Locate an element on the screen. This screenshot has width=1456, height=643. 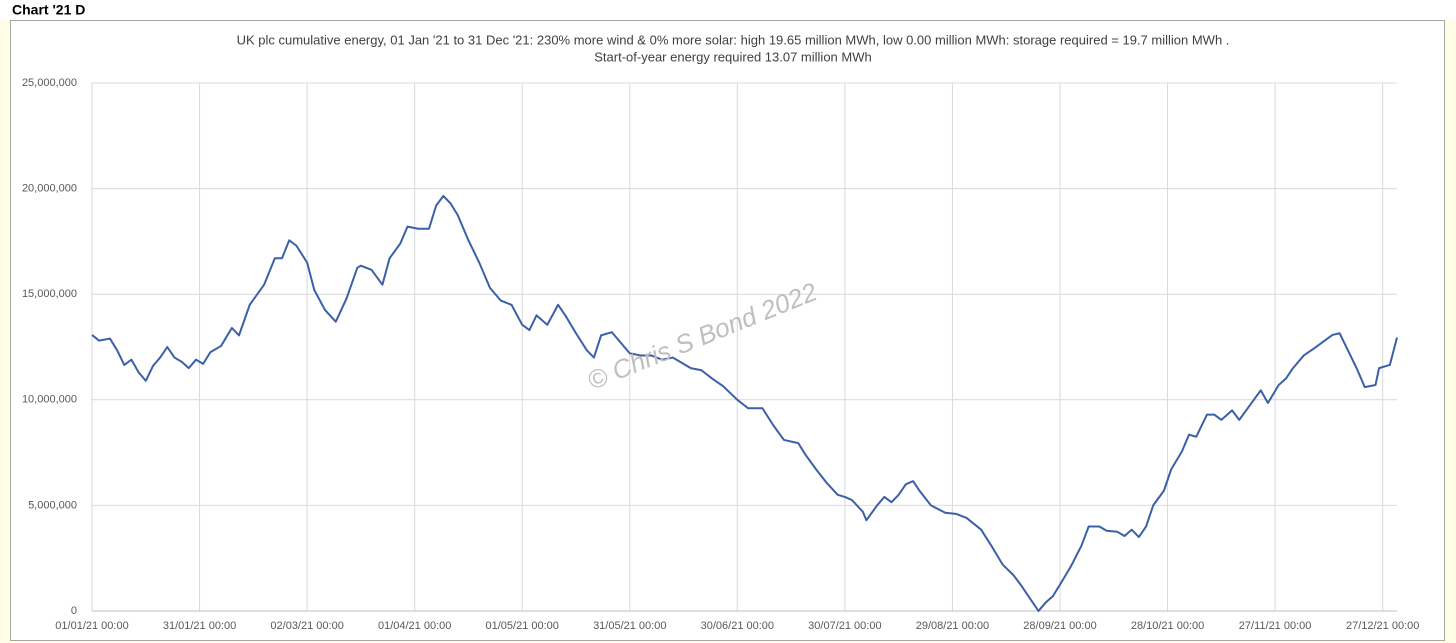
y-tick-label: 20,000,000 is located at coordinates (49, 189).